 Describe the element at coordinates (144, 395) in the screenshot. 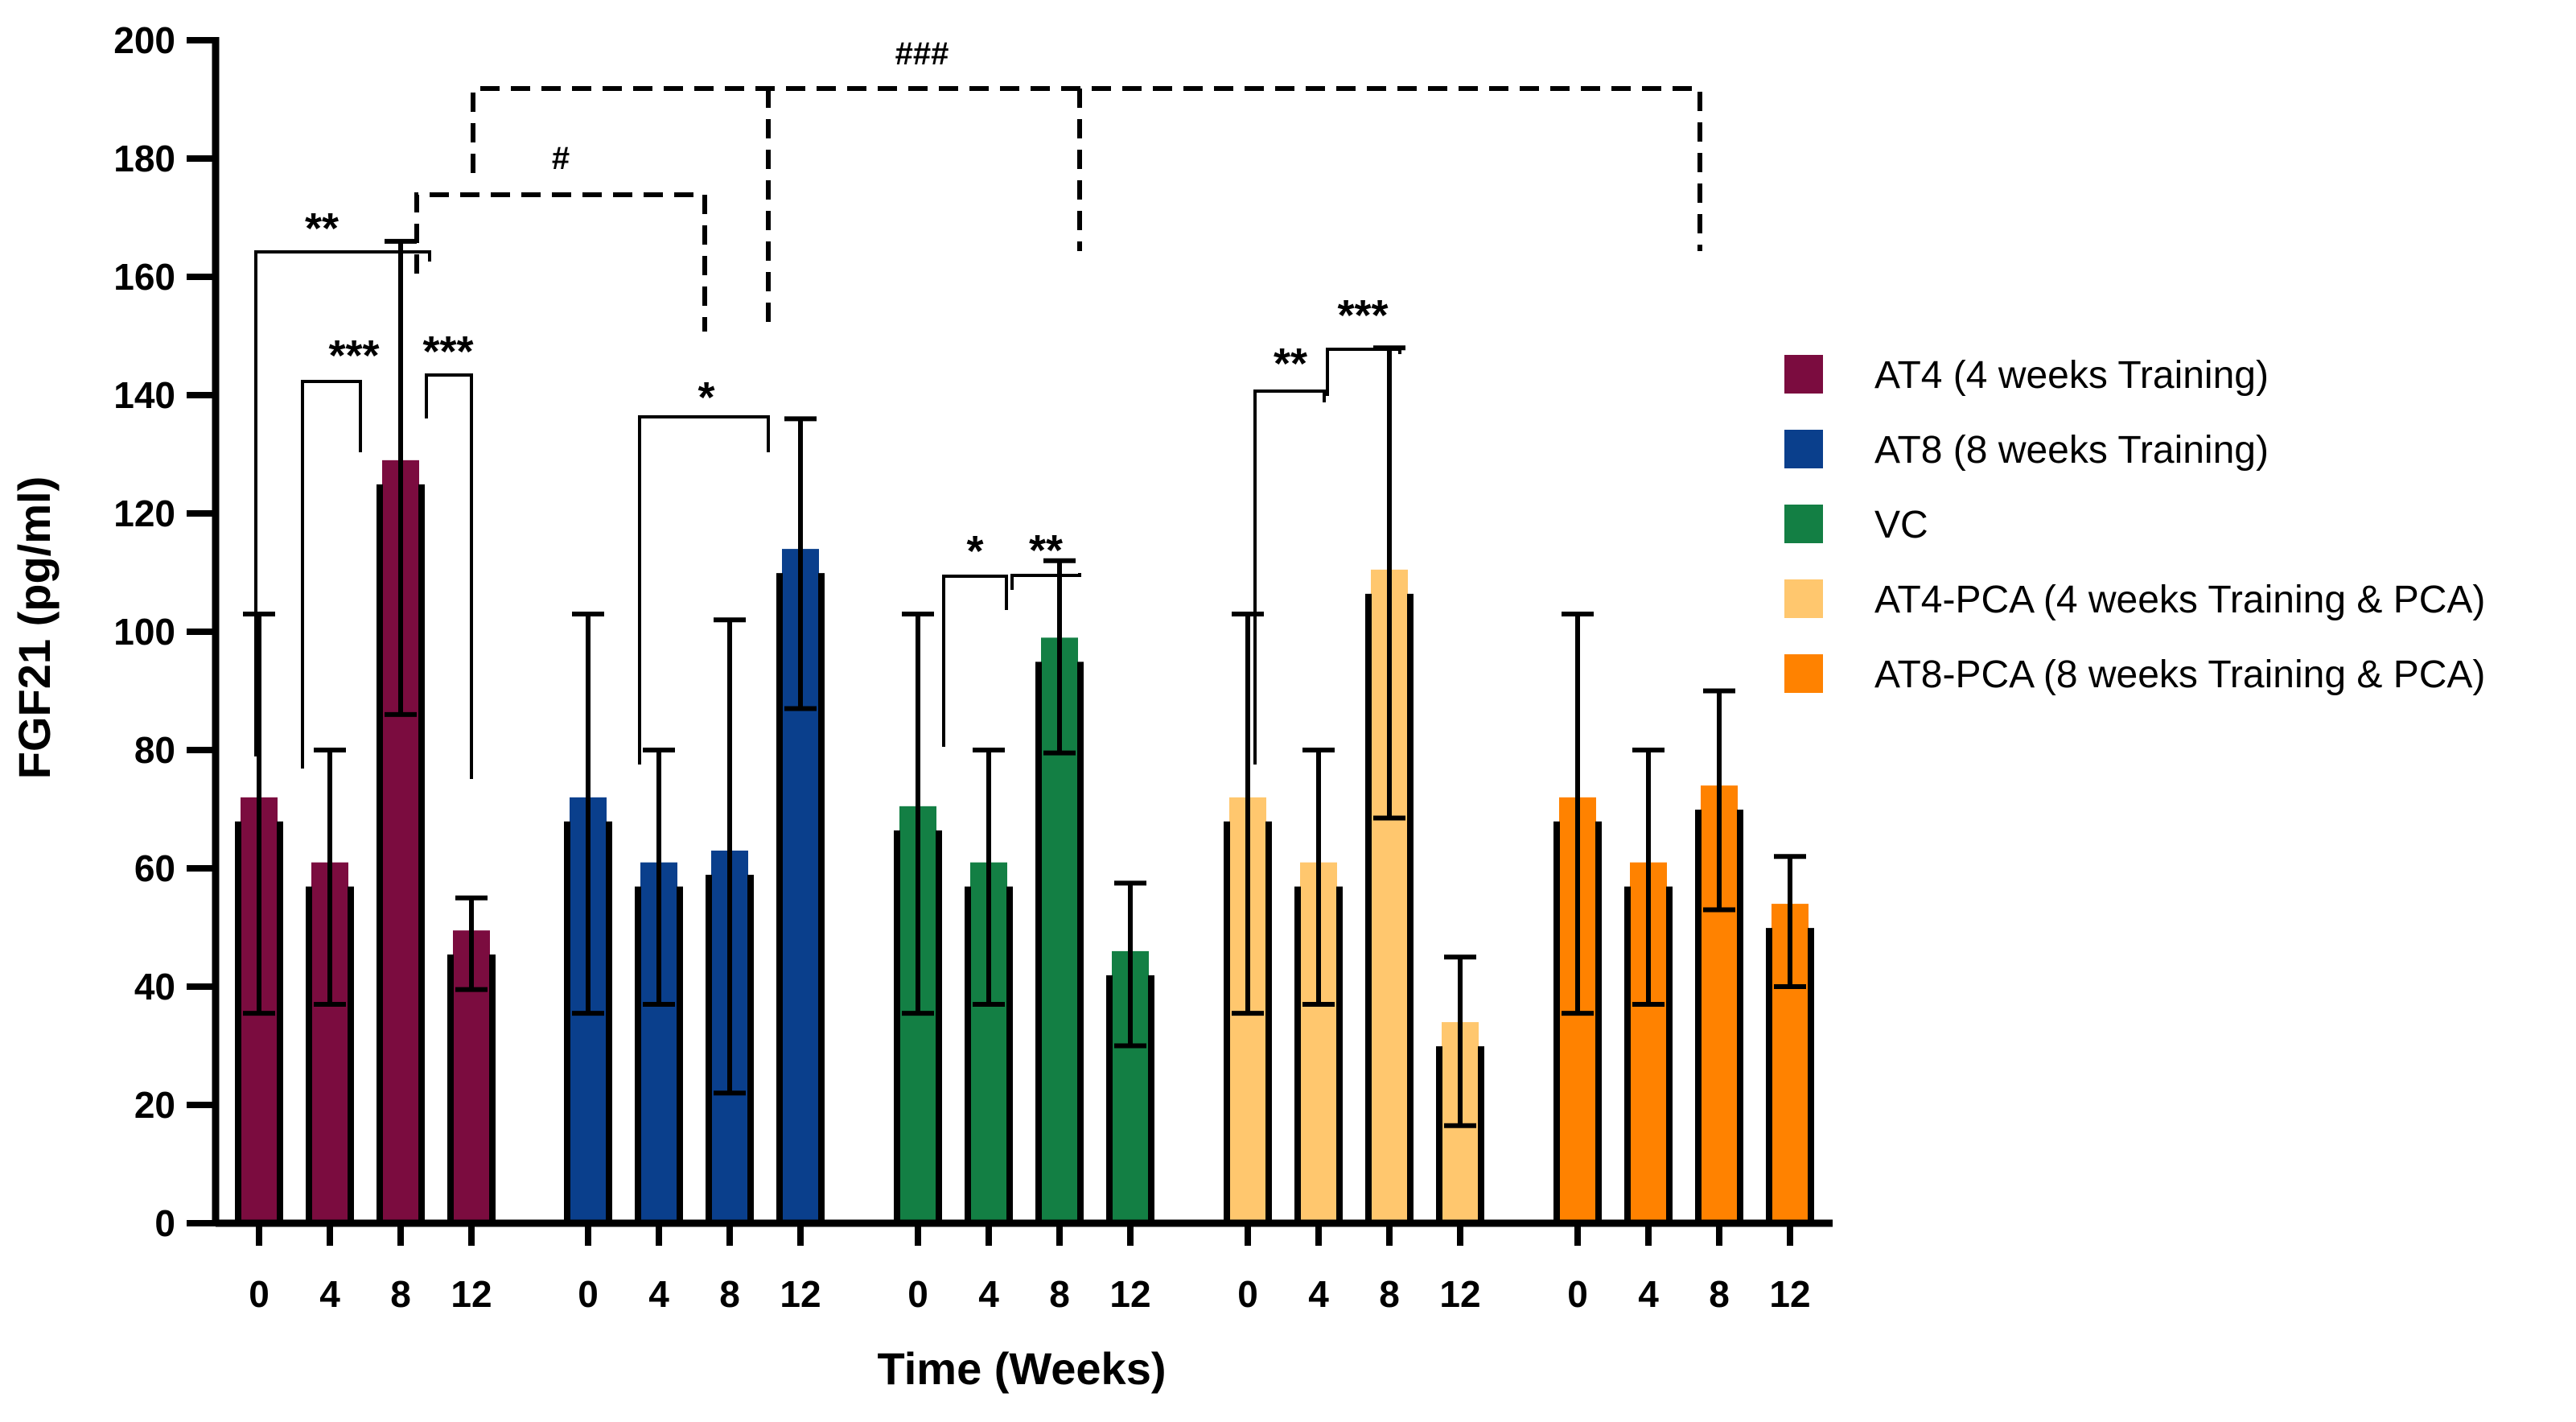

I see `y-tick-label: 140` at that location.